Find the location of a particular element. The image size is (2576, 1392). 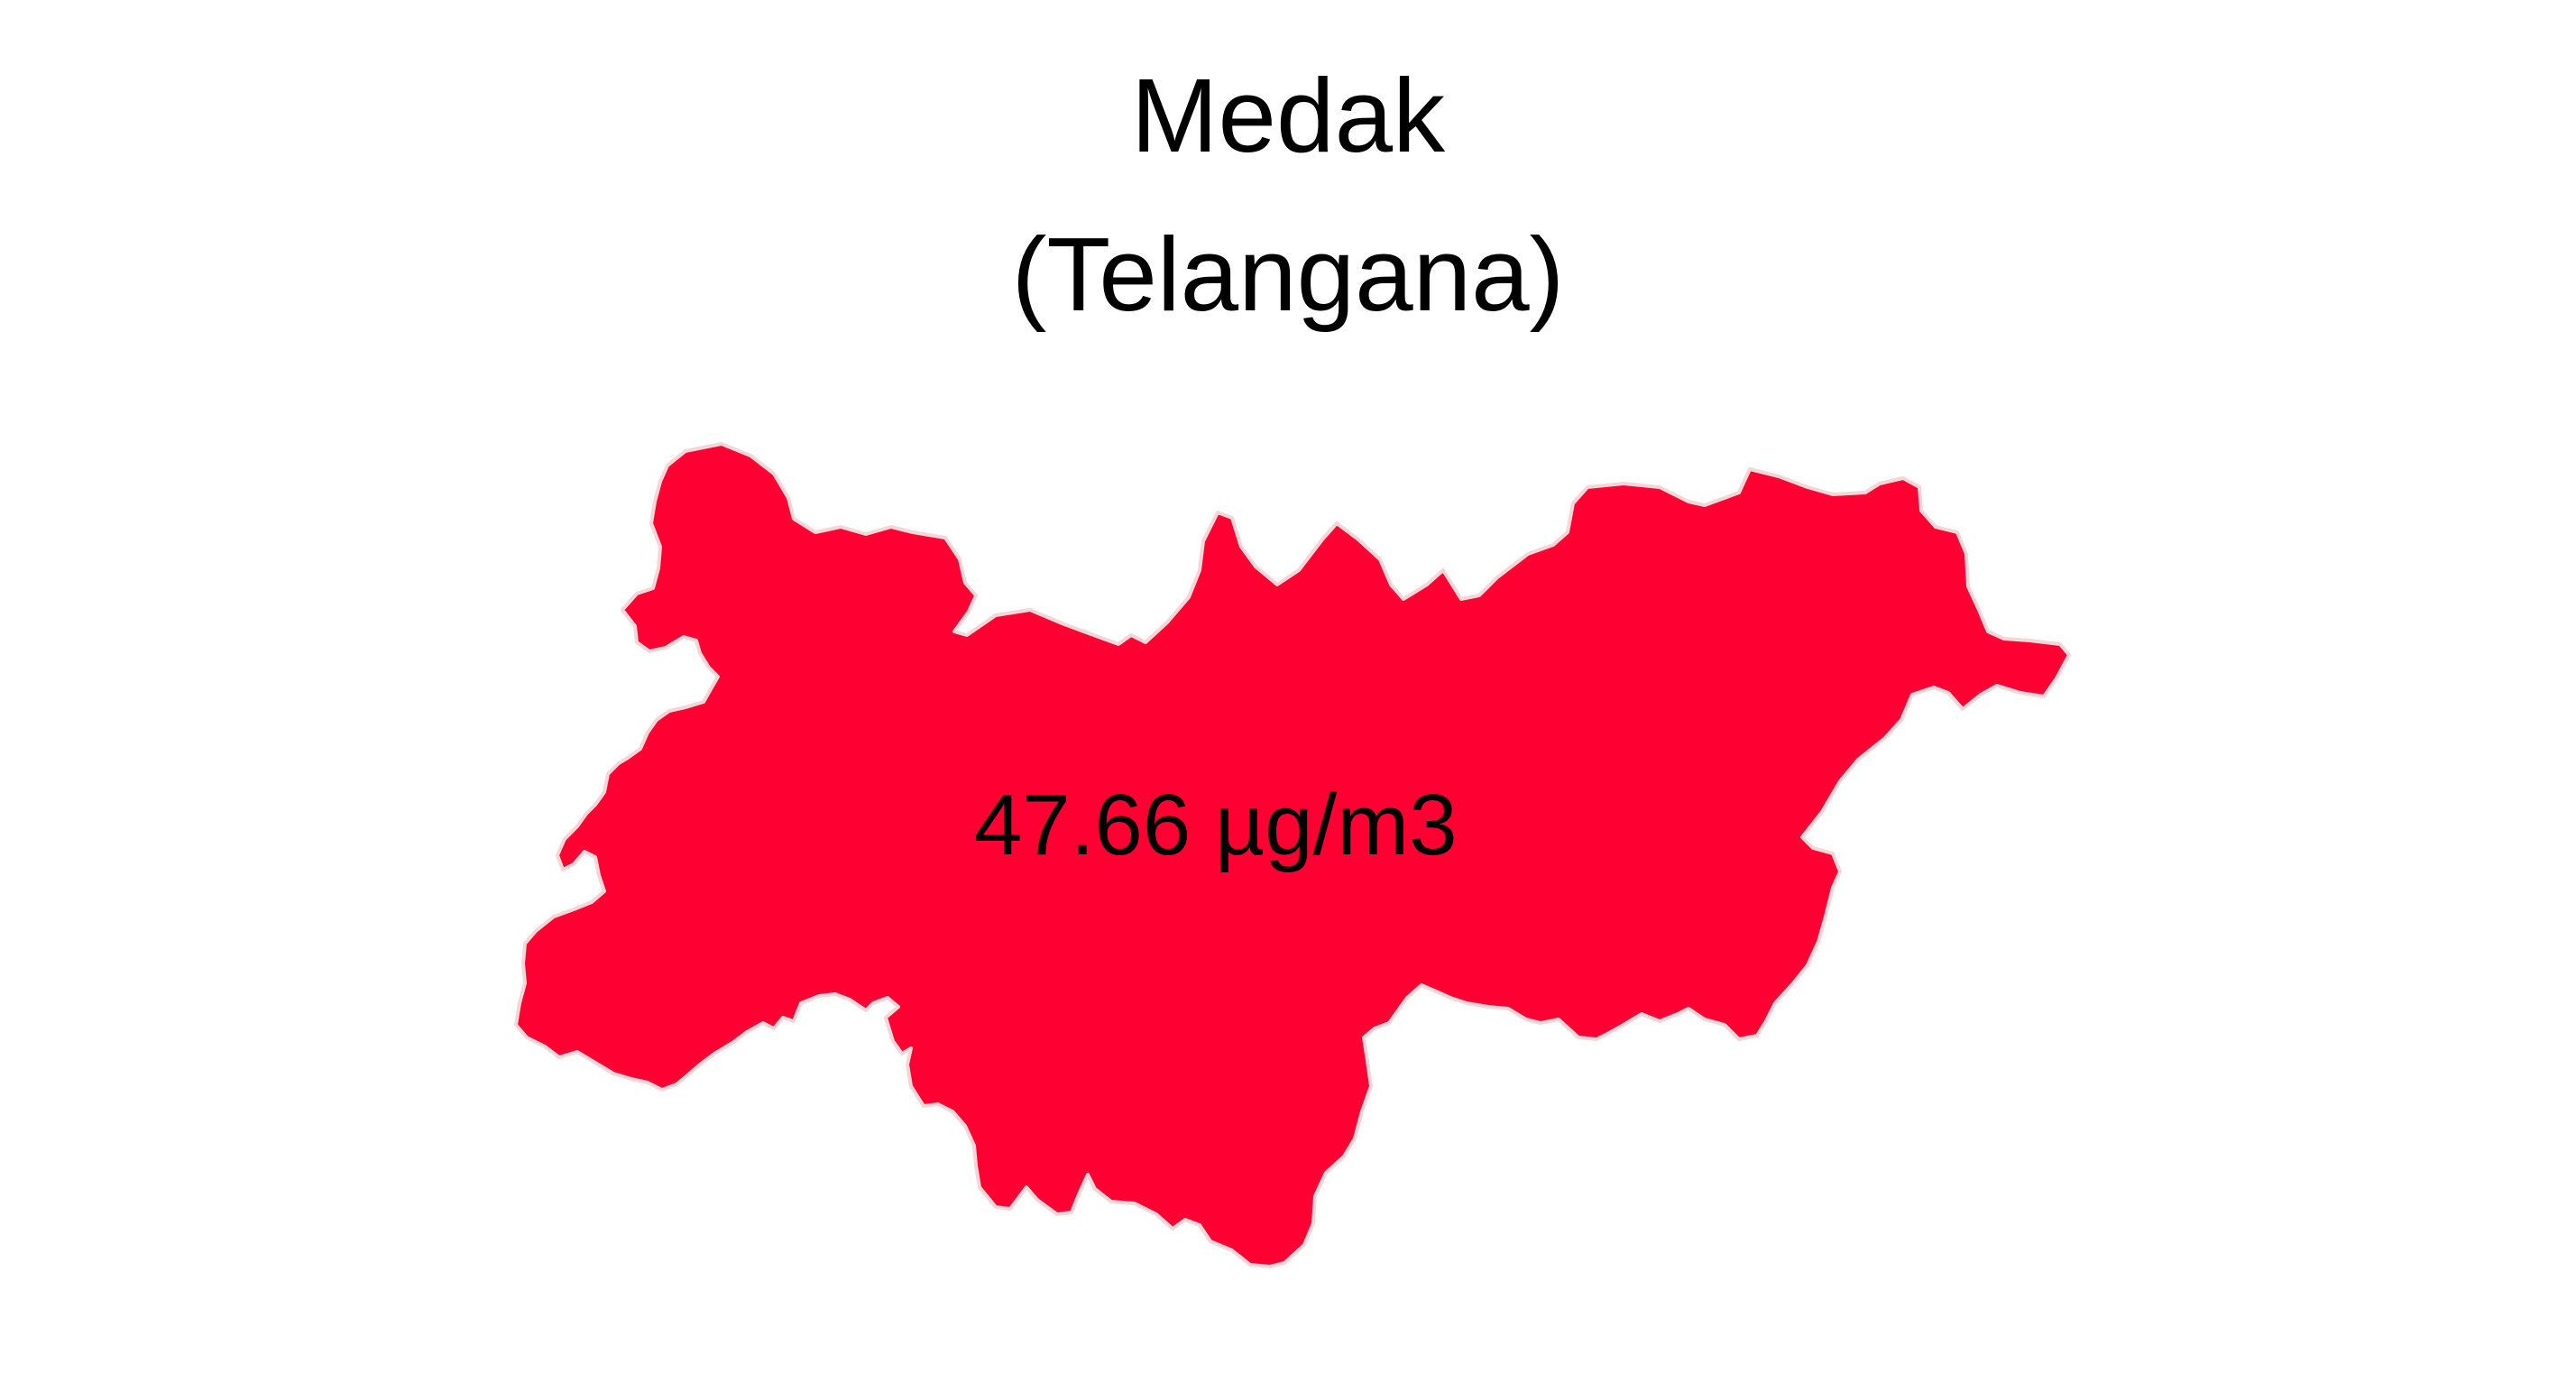

pollution-value-label: 47.66 µg/m3 is located at coordinates (1216, 825).